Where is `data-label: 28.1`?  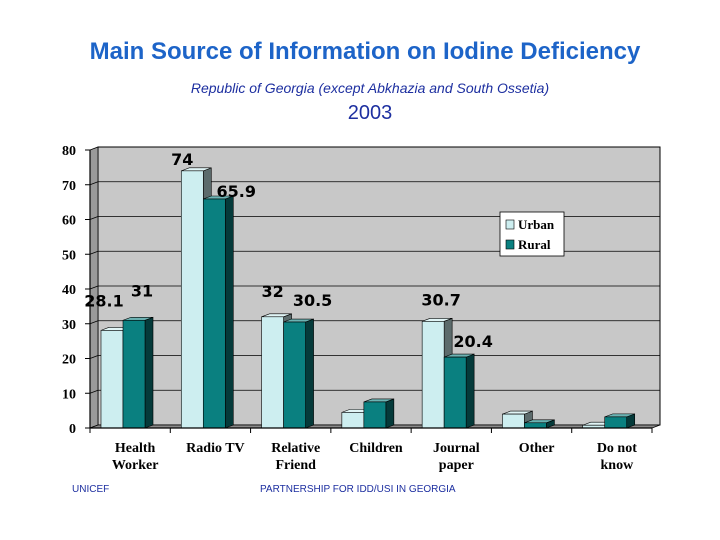 data-label: 28.1 is located at coordinates (103, 300).